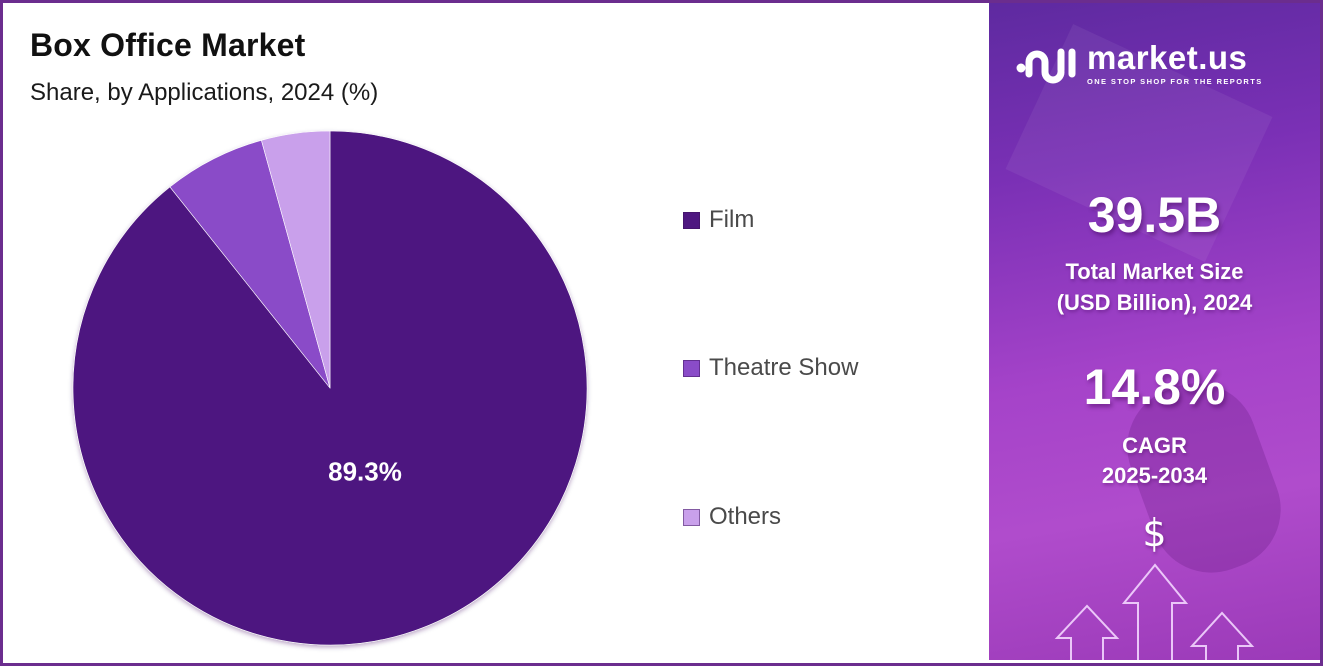  What do you see at coordinates (1154, 302) in the screenshot?
I see `market-size-caption-line2: (USD Billion), 2024` at bounding box center [1154, 302].